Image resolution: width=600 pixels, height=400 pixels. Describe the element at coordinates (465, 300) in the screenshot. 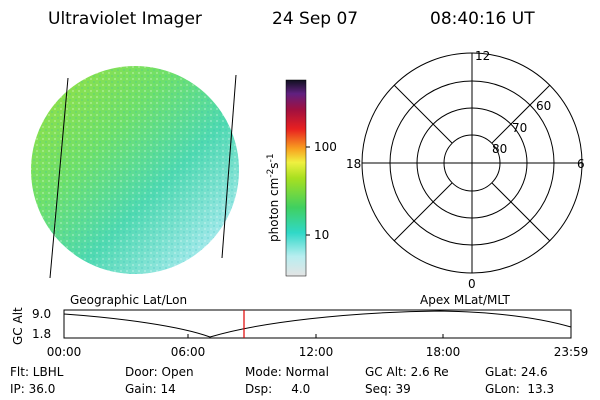

I see `orbit-right-title: Apex MLat/MLT` at that location.